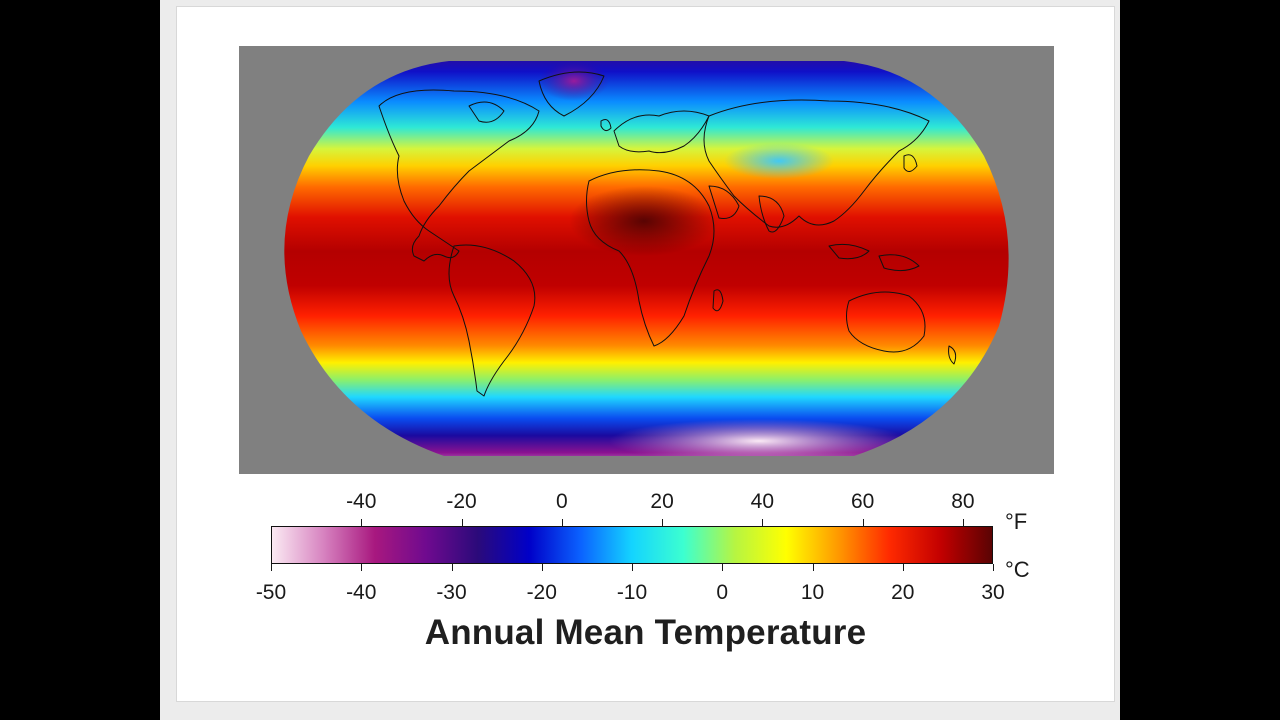 This screenshot has height=720, width=1280. What do you see at coordinates (451, 592) in the screenshot?
I see `celsius-tick-label: -30` at bounding box center [451, 592].